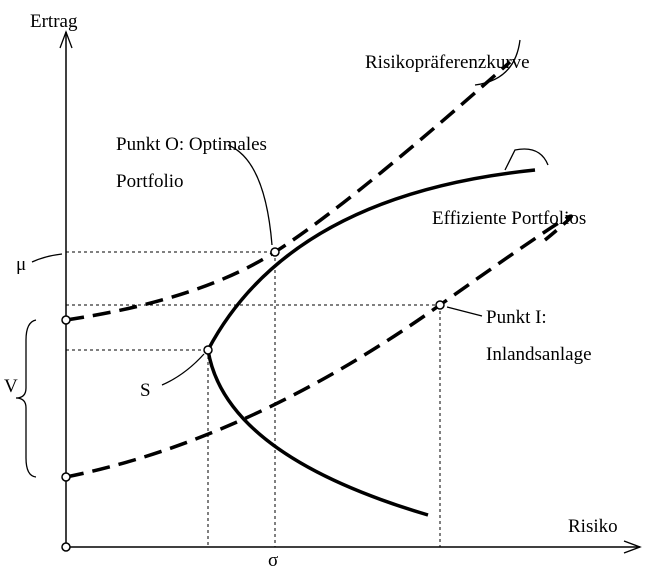 This screenshot has height=568, width=668. I want to click on x-label: Risiko, so click(593, 526).